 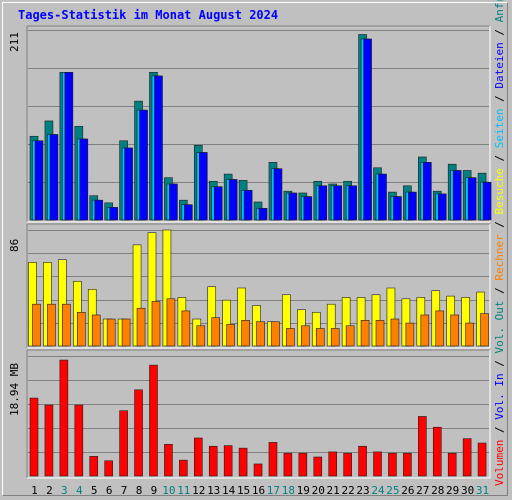 I want to click on day-label: 10, so click(x=168, y=490).